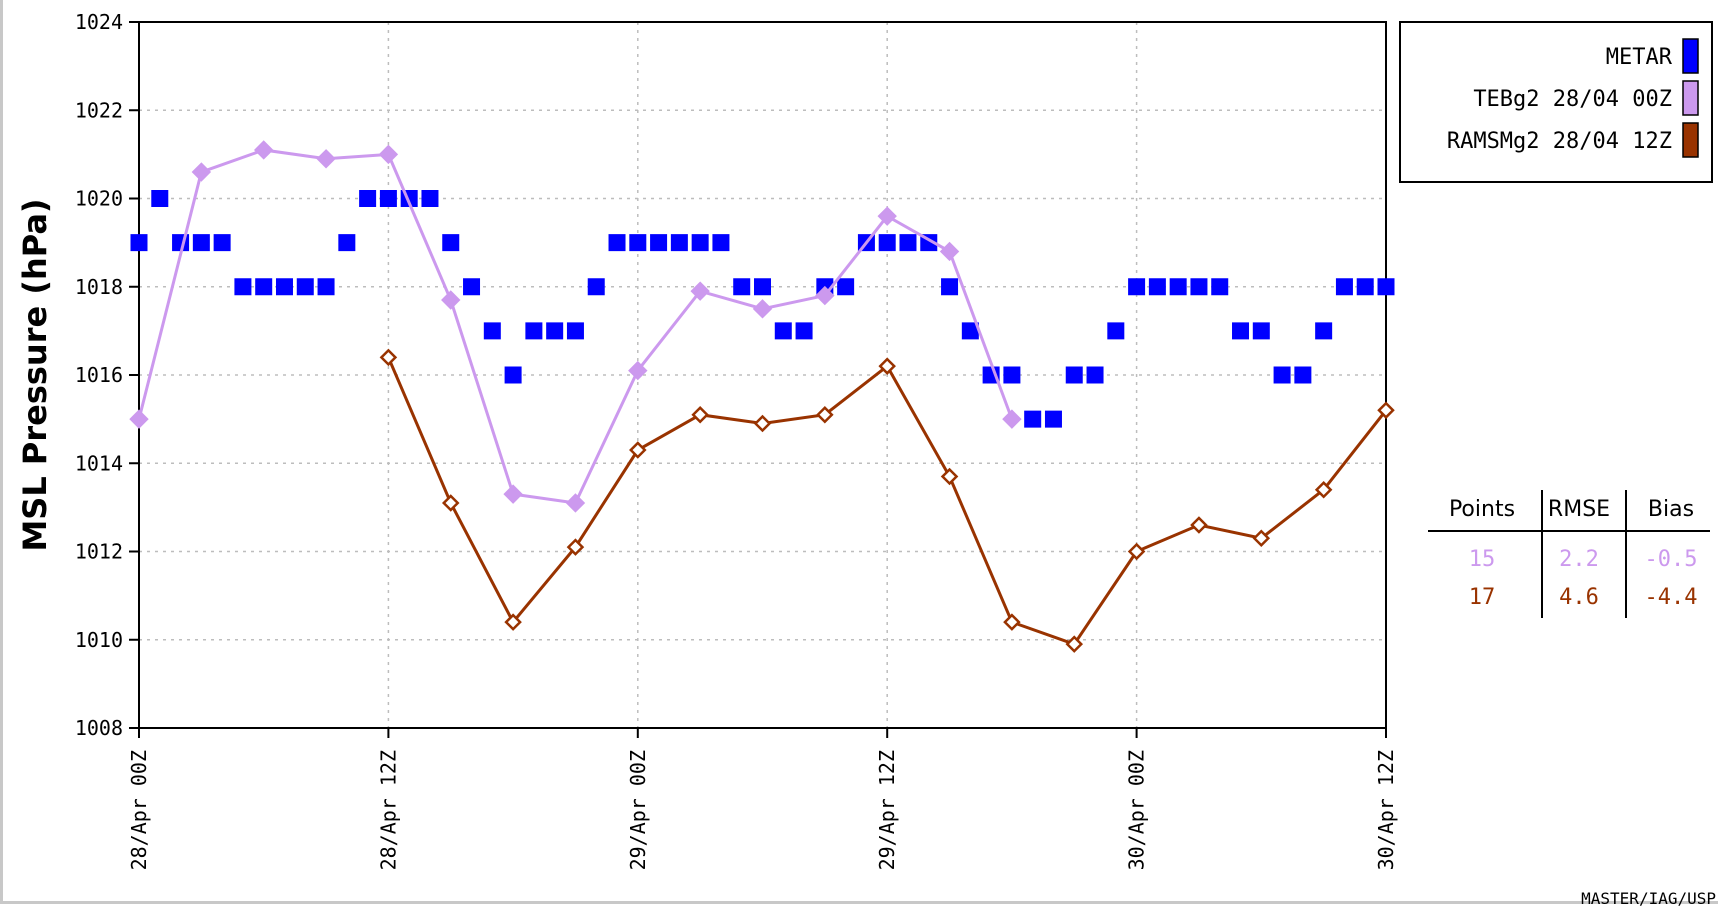  I want to click on y-tick-label: 1012, so click(99, 552).